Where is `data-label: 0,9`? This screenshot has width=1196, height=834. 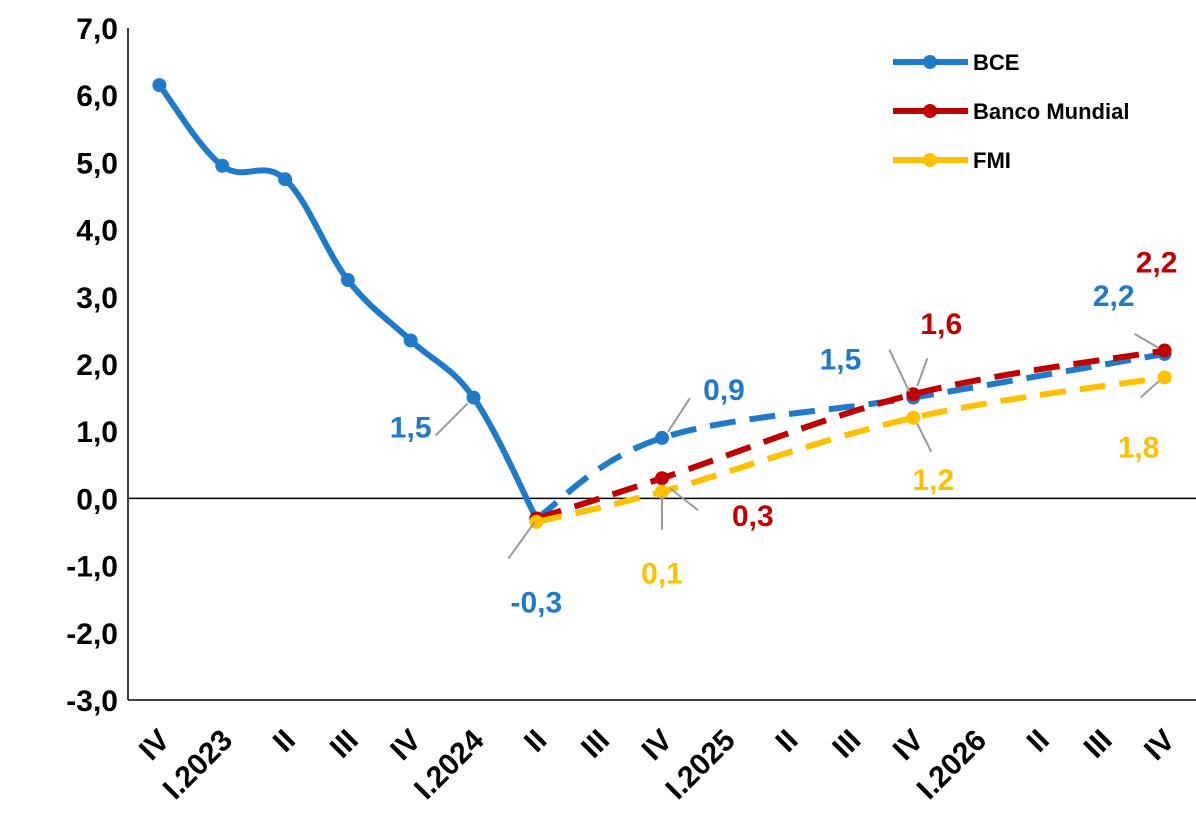
data-label: 0,9 is located at coordinates (724, 390).